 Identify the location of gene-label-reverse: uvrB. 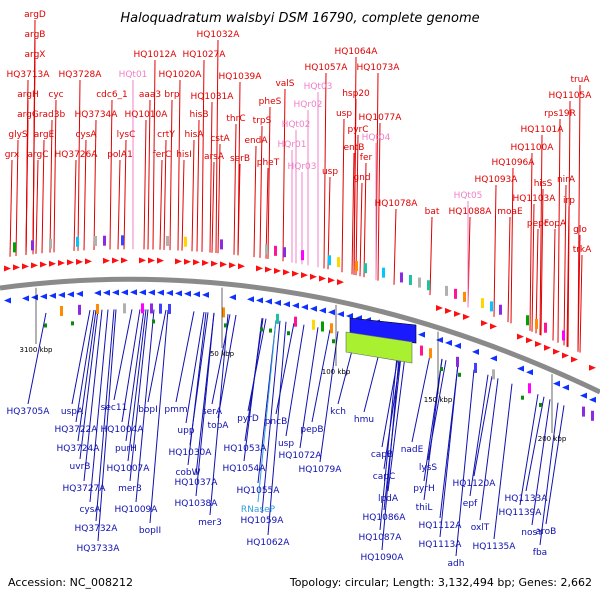
(80, 467).